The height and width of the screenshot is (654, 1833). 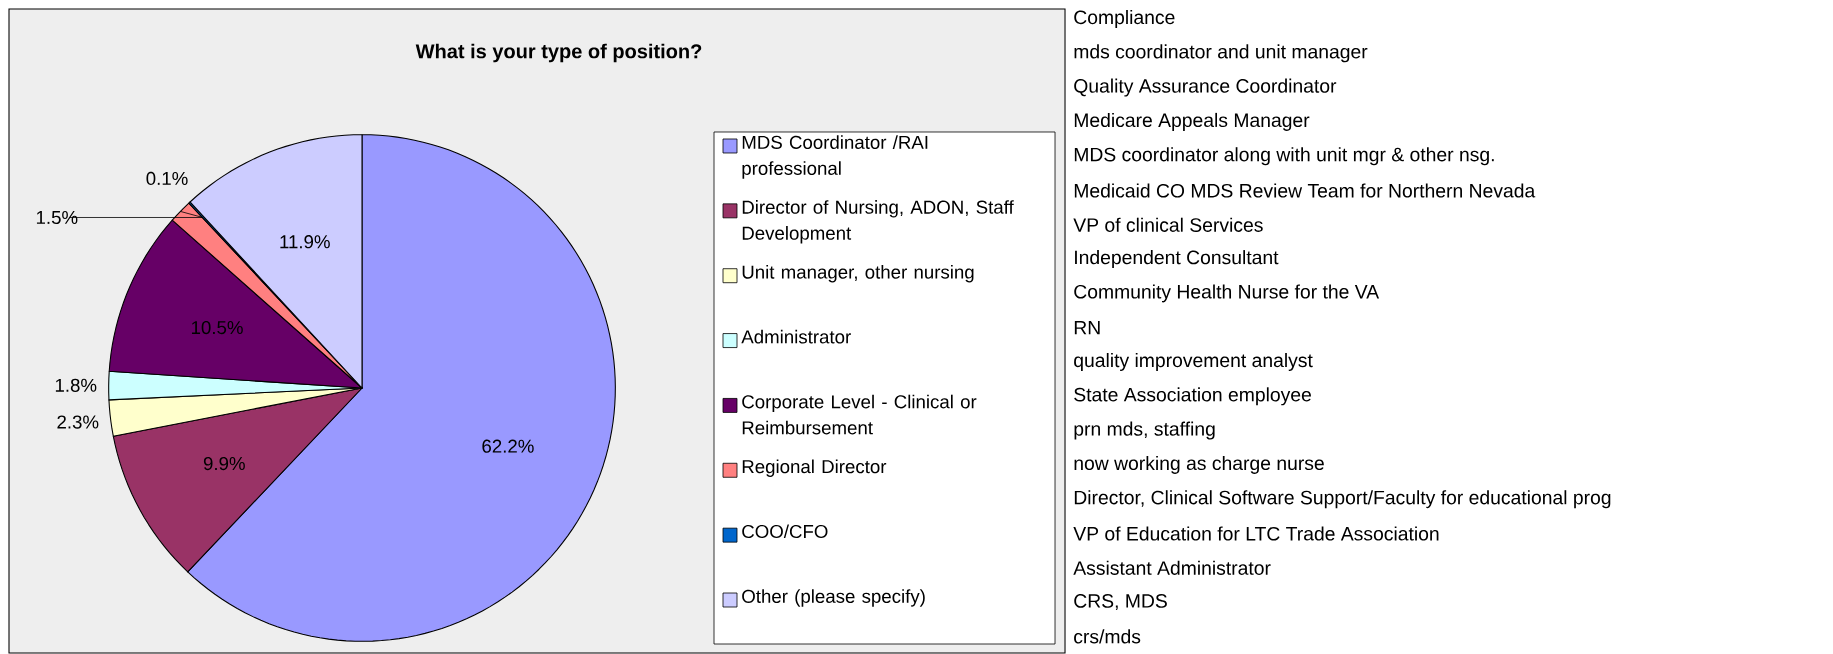 I want to click on legend-label: Director of Nursing, ADON, Staff Development, so click(x=878, y=222).